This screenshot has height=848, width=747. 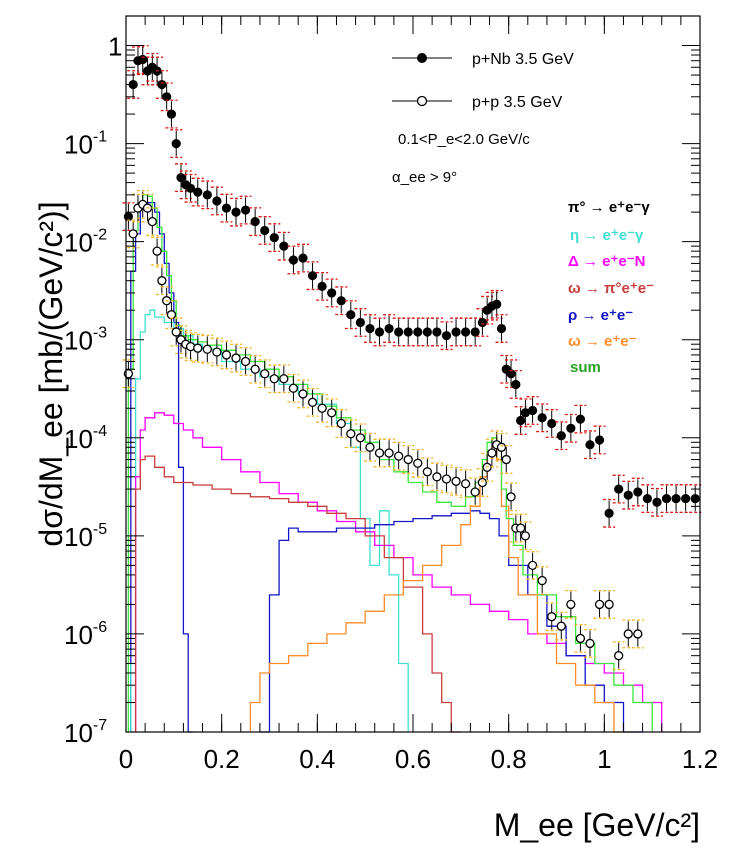 What do you see at coordinates (600, 315) in the screenshot?
I see `legend-channel-rho: ρ → e⁺e⁻` at bounding box center [600, 315].